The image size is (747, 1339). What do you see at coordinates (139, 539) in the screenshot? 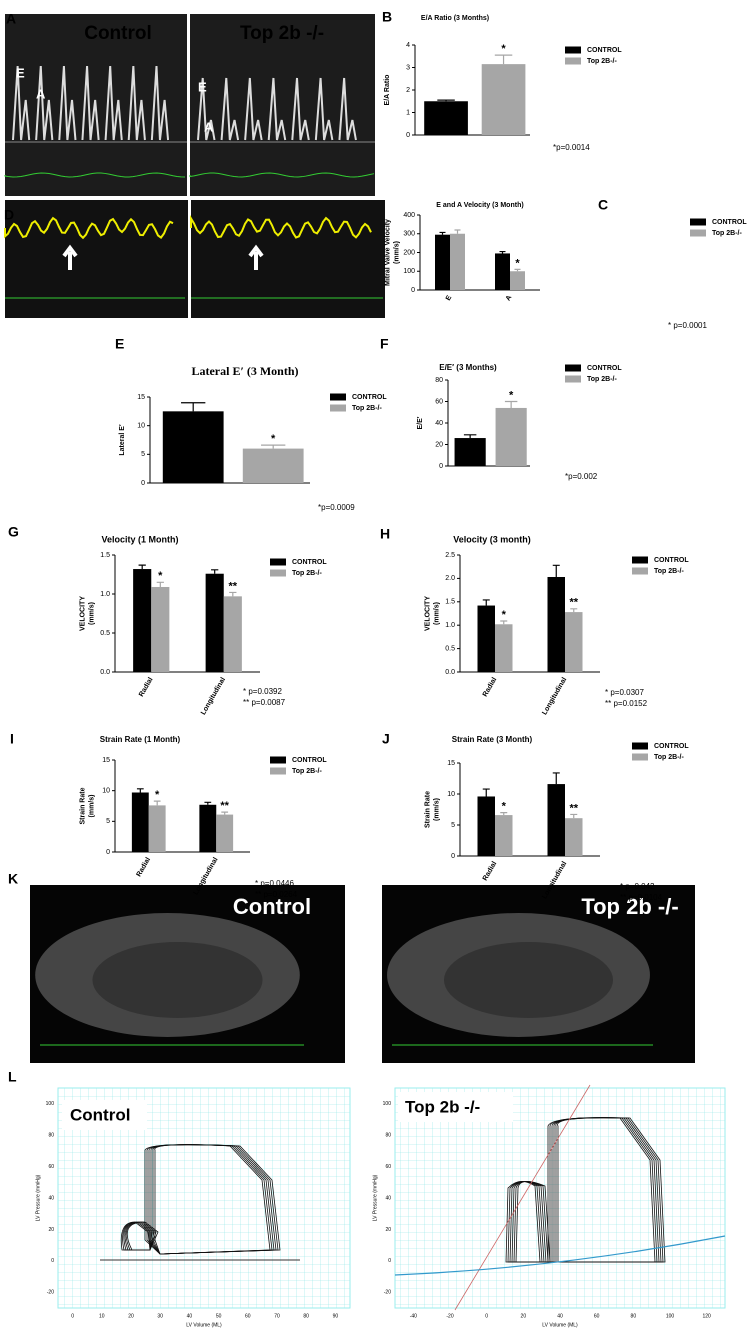
I see `chart-title: Velocity (1 Month)` at bounding box center [139, 539].